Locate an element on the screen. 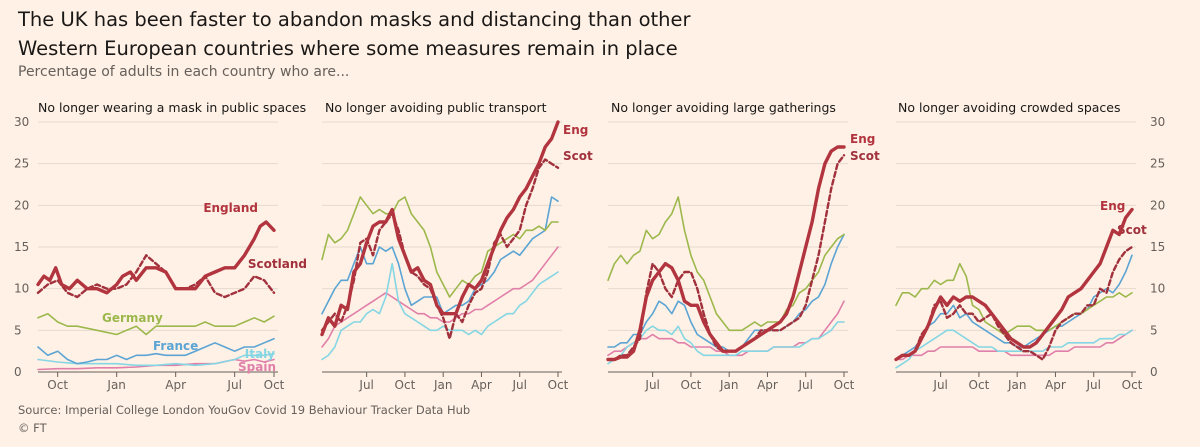 Image resolution: width=1200 pixels, height=447 pixels. panel-title-crowded: No longer avoiding crowded spaces is located at coordinates (1009, 107).